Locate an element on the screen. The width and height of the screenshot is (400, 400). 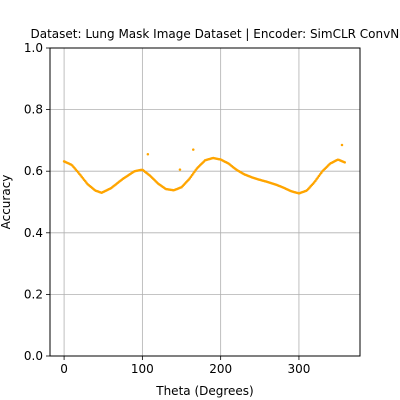
x-tick-label: 300 is located at coordinates (298, 369).